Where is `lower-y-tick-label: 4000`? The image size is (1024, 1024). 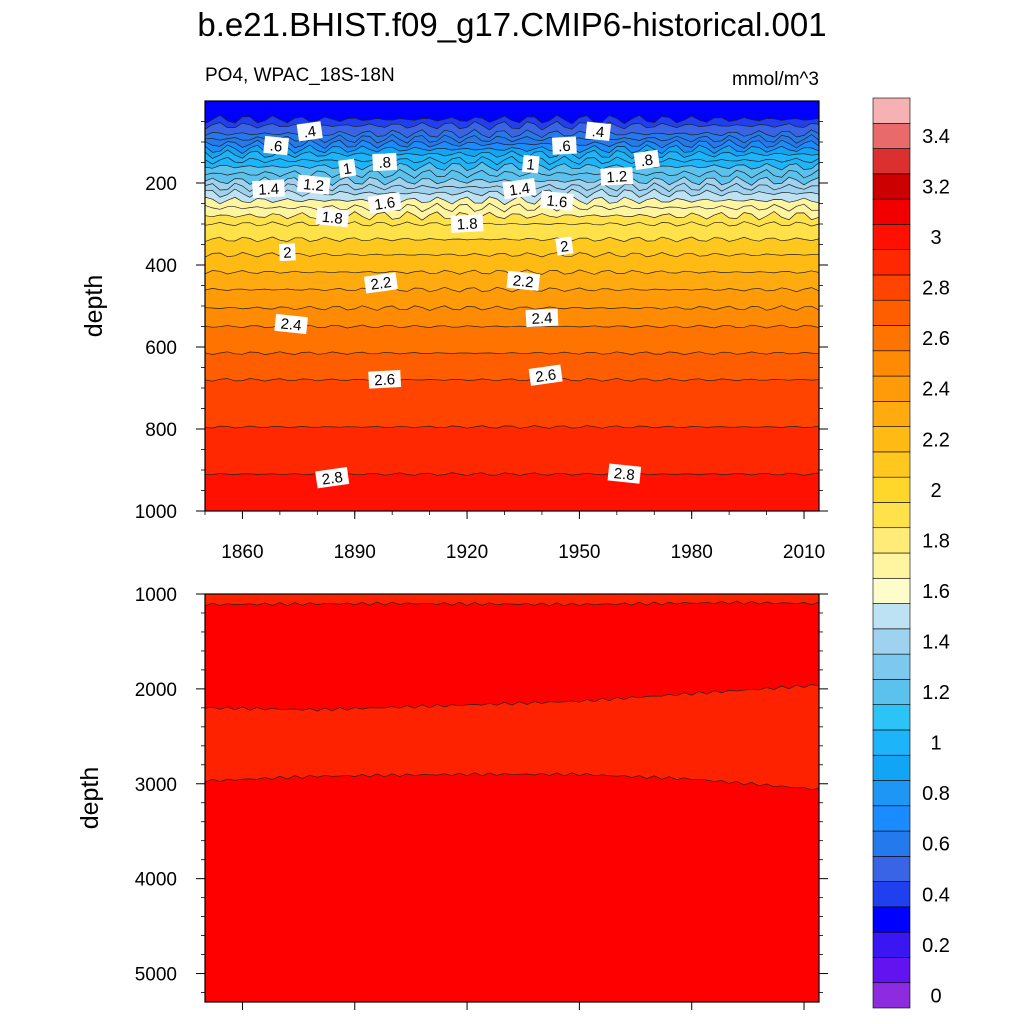 lower-y-tick-label: 4000 is located at coordinates (156, 880).